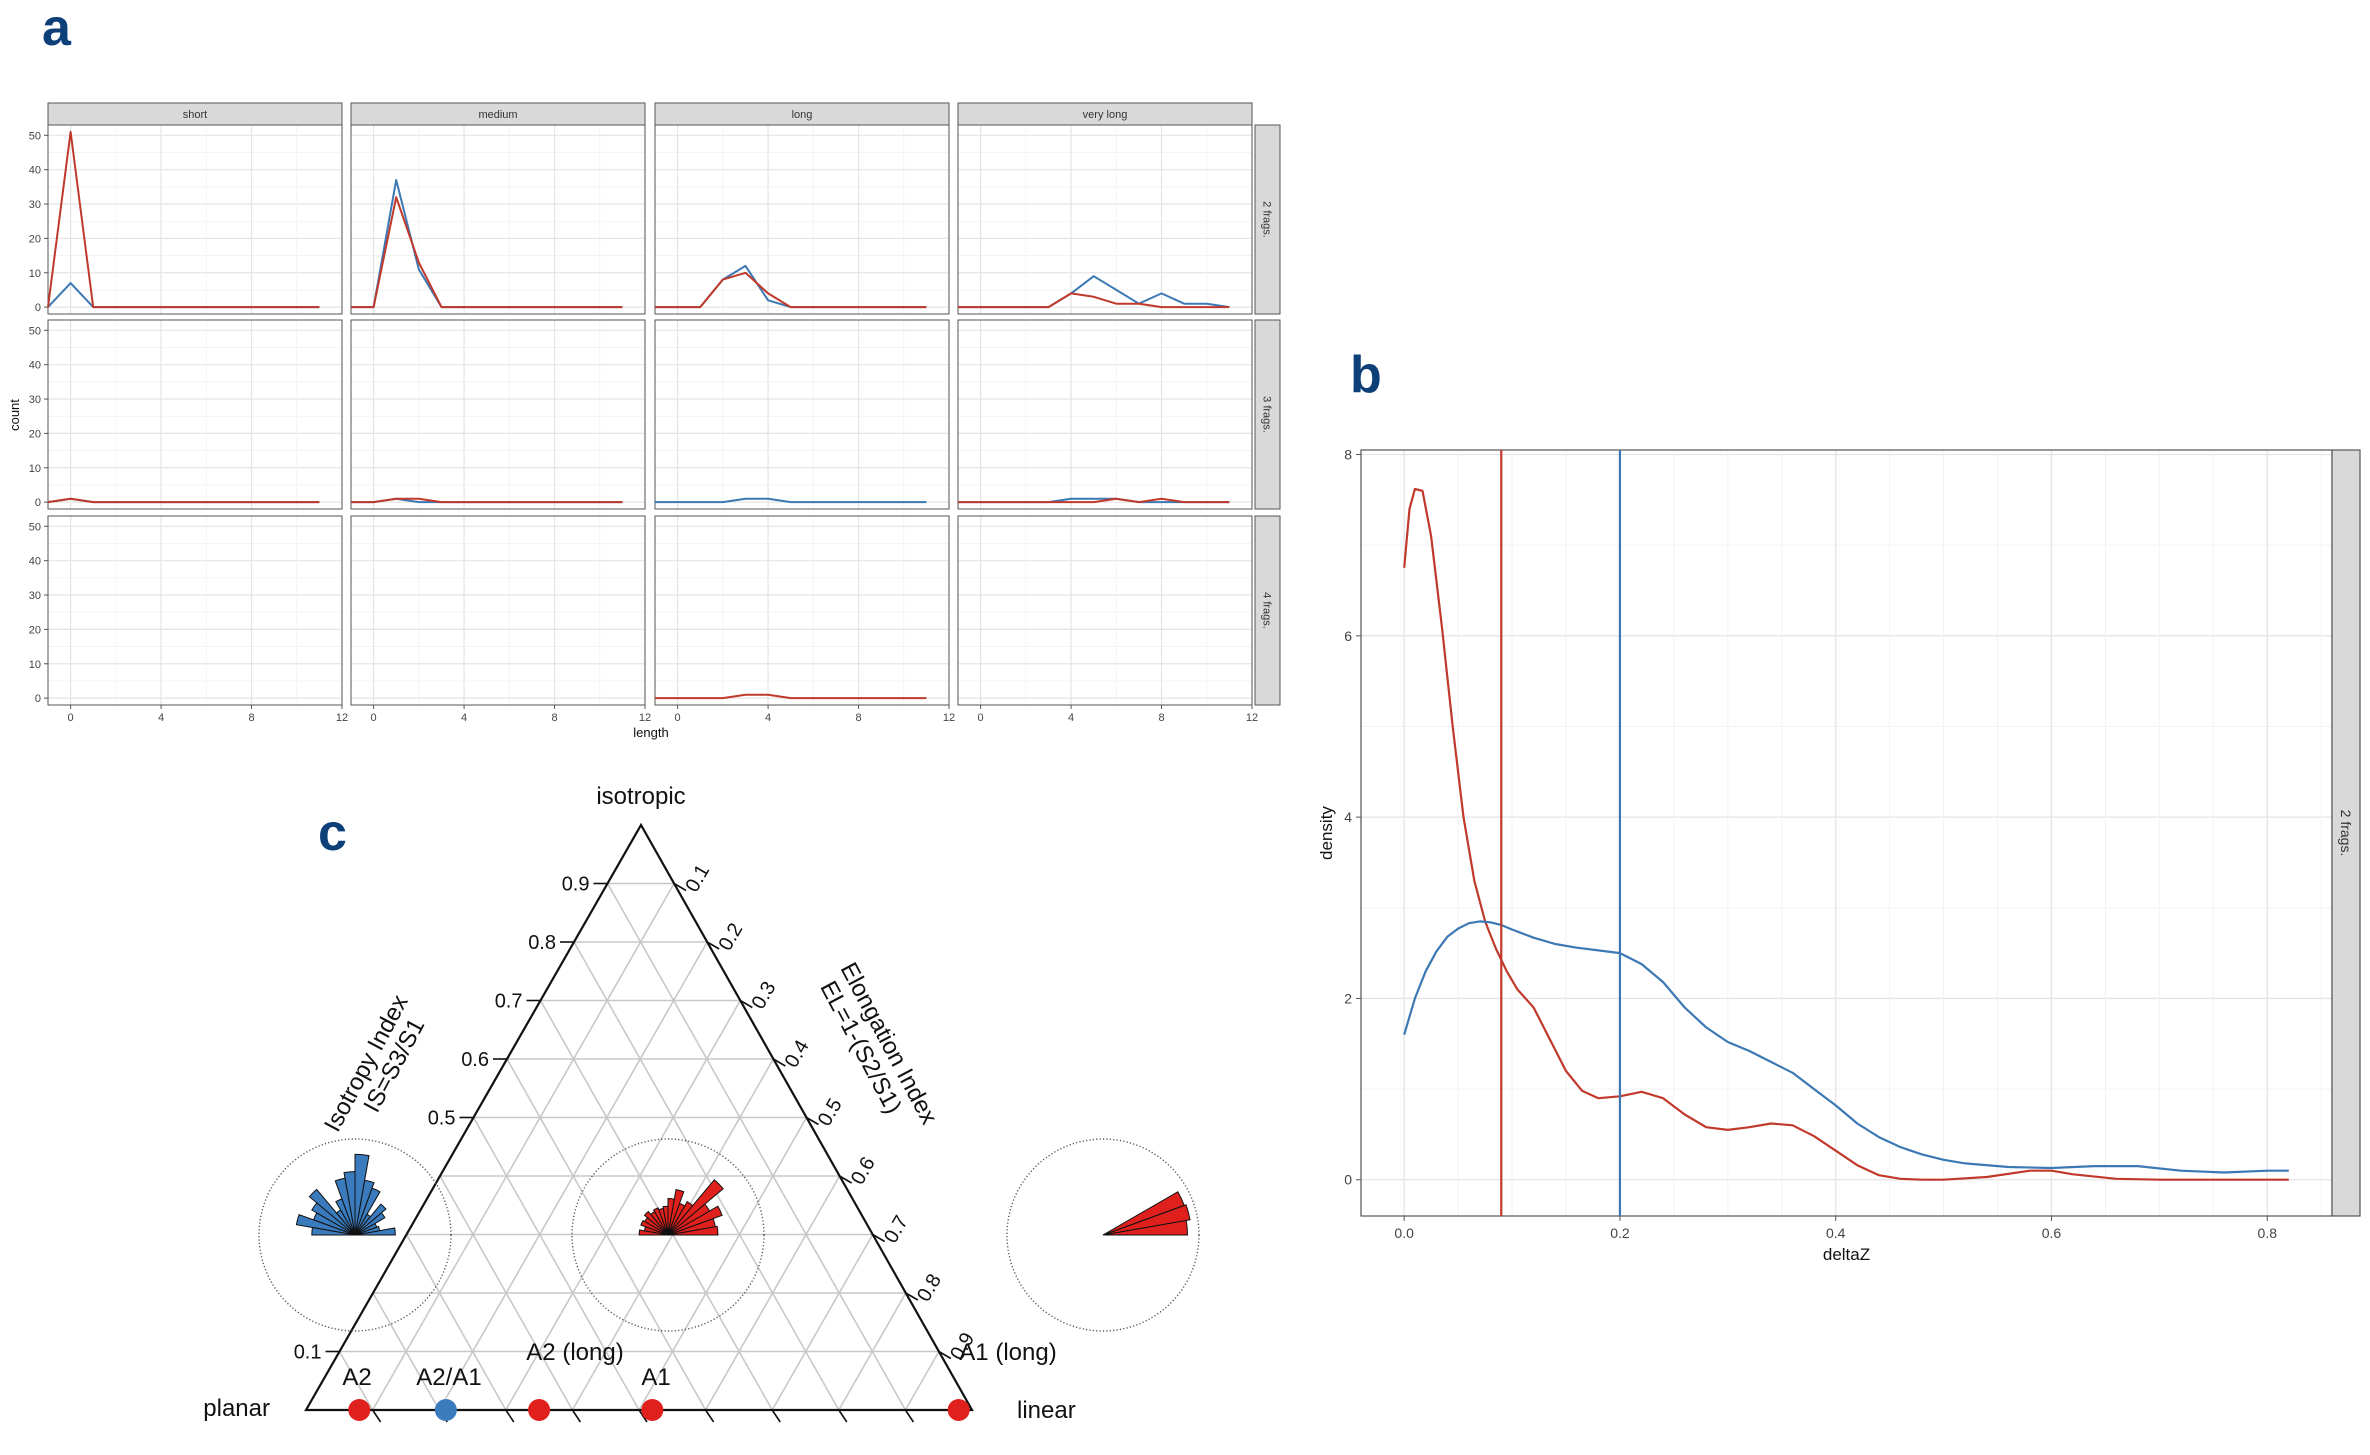  Describe the element at coordinates (1105, 115) in the screenshot. I see `facet-strip-label: very long` at that location.